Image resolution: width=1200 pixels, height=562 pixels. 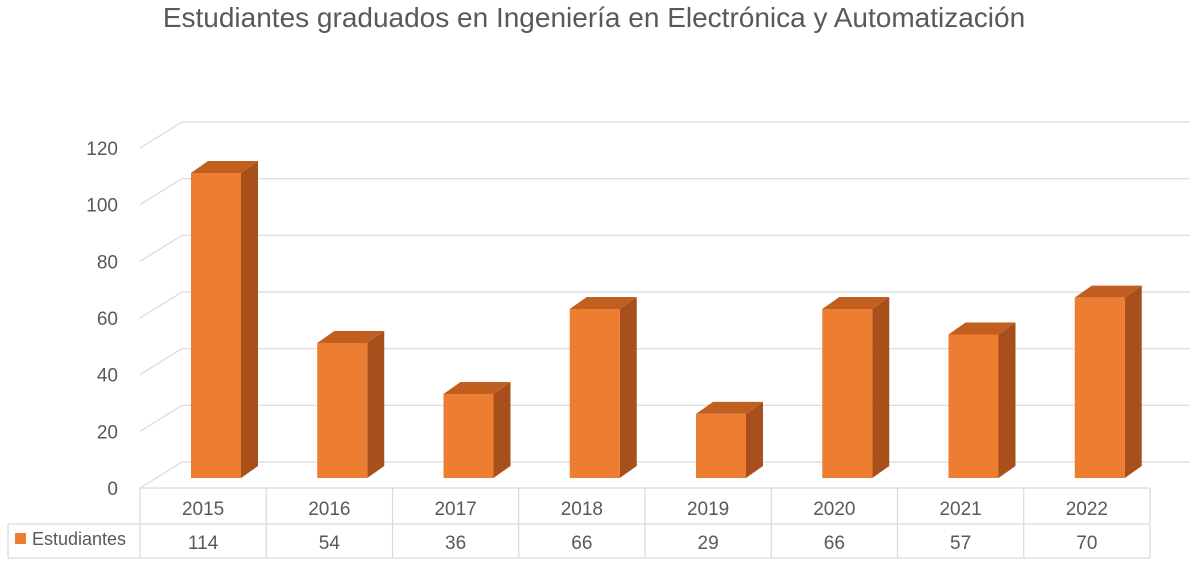 What do you see at coordinates (329, 509) in the screenshot?
I see `x-tick-label: 2016` at bounding box center [329, 509].